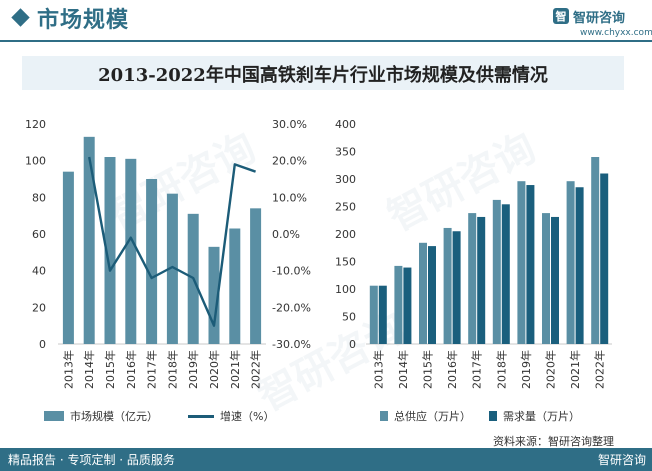 The image size is (652, 471). I want to click on left-x-tick-label: 2021年, so click(235, 369).